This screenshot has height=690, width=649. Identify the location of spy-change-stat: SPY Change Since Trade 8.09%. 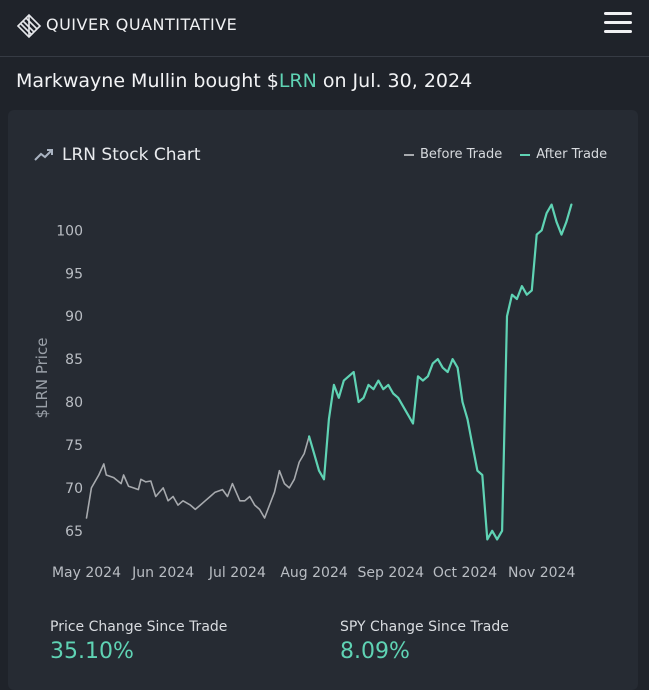
(424, 641).